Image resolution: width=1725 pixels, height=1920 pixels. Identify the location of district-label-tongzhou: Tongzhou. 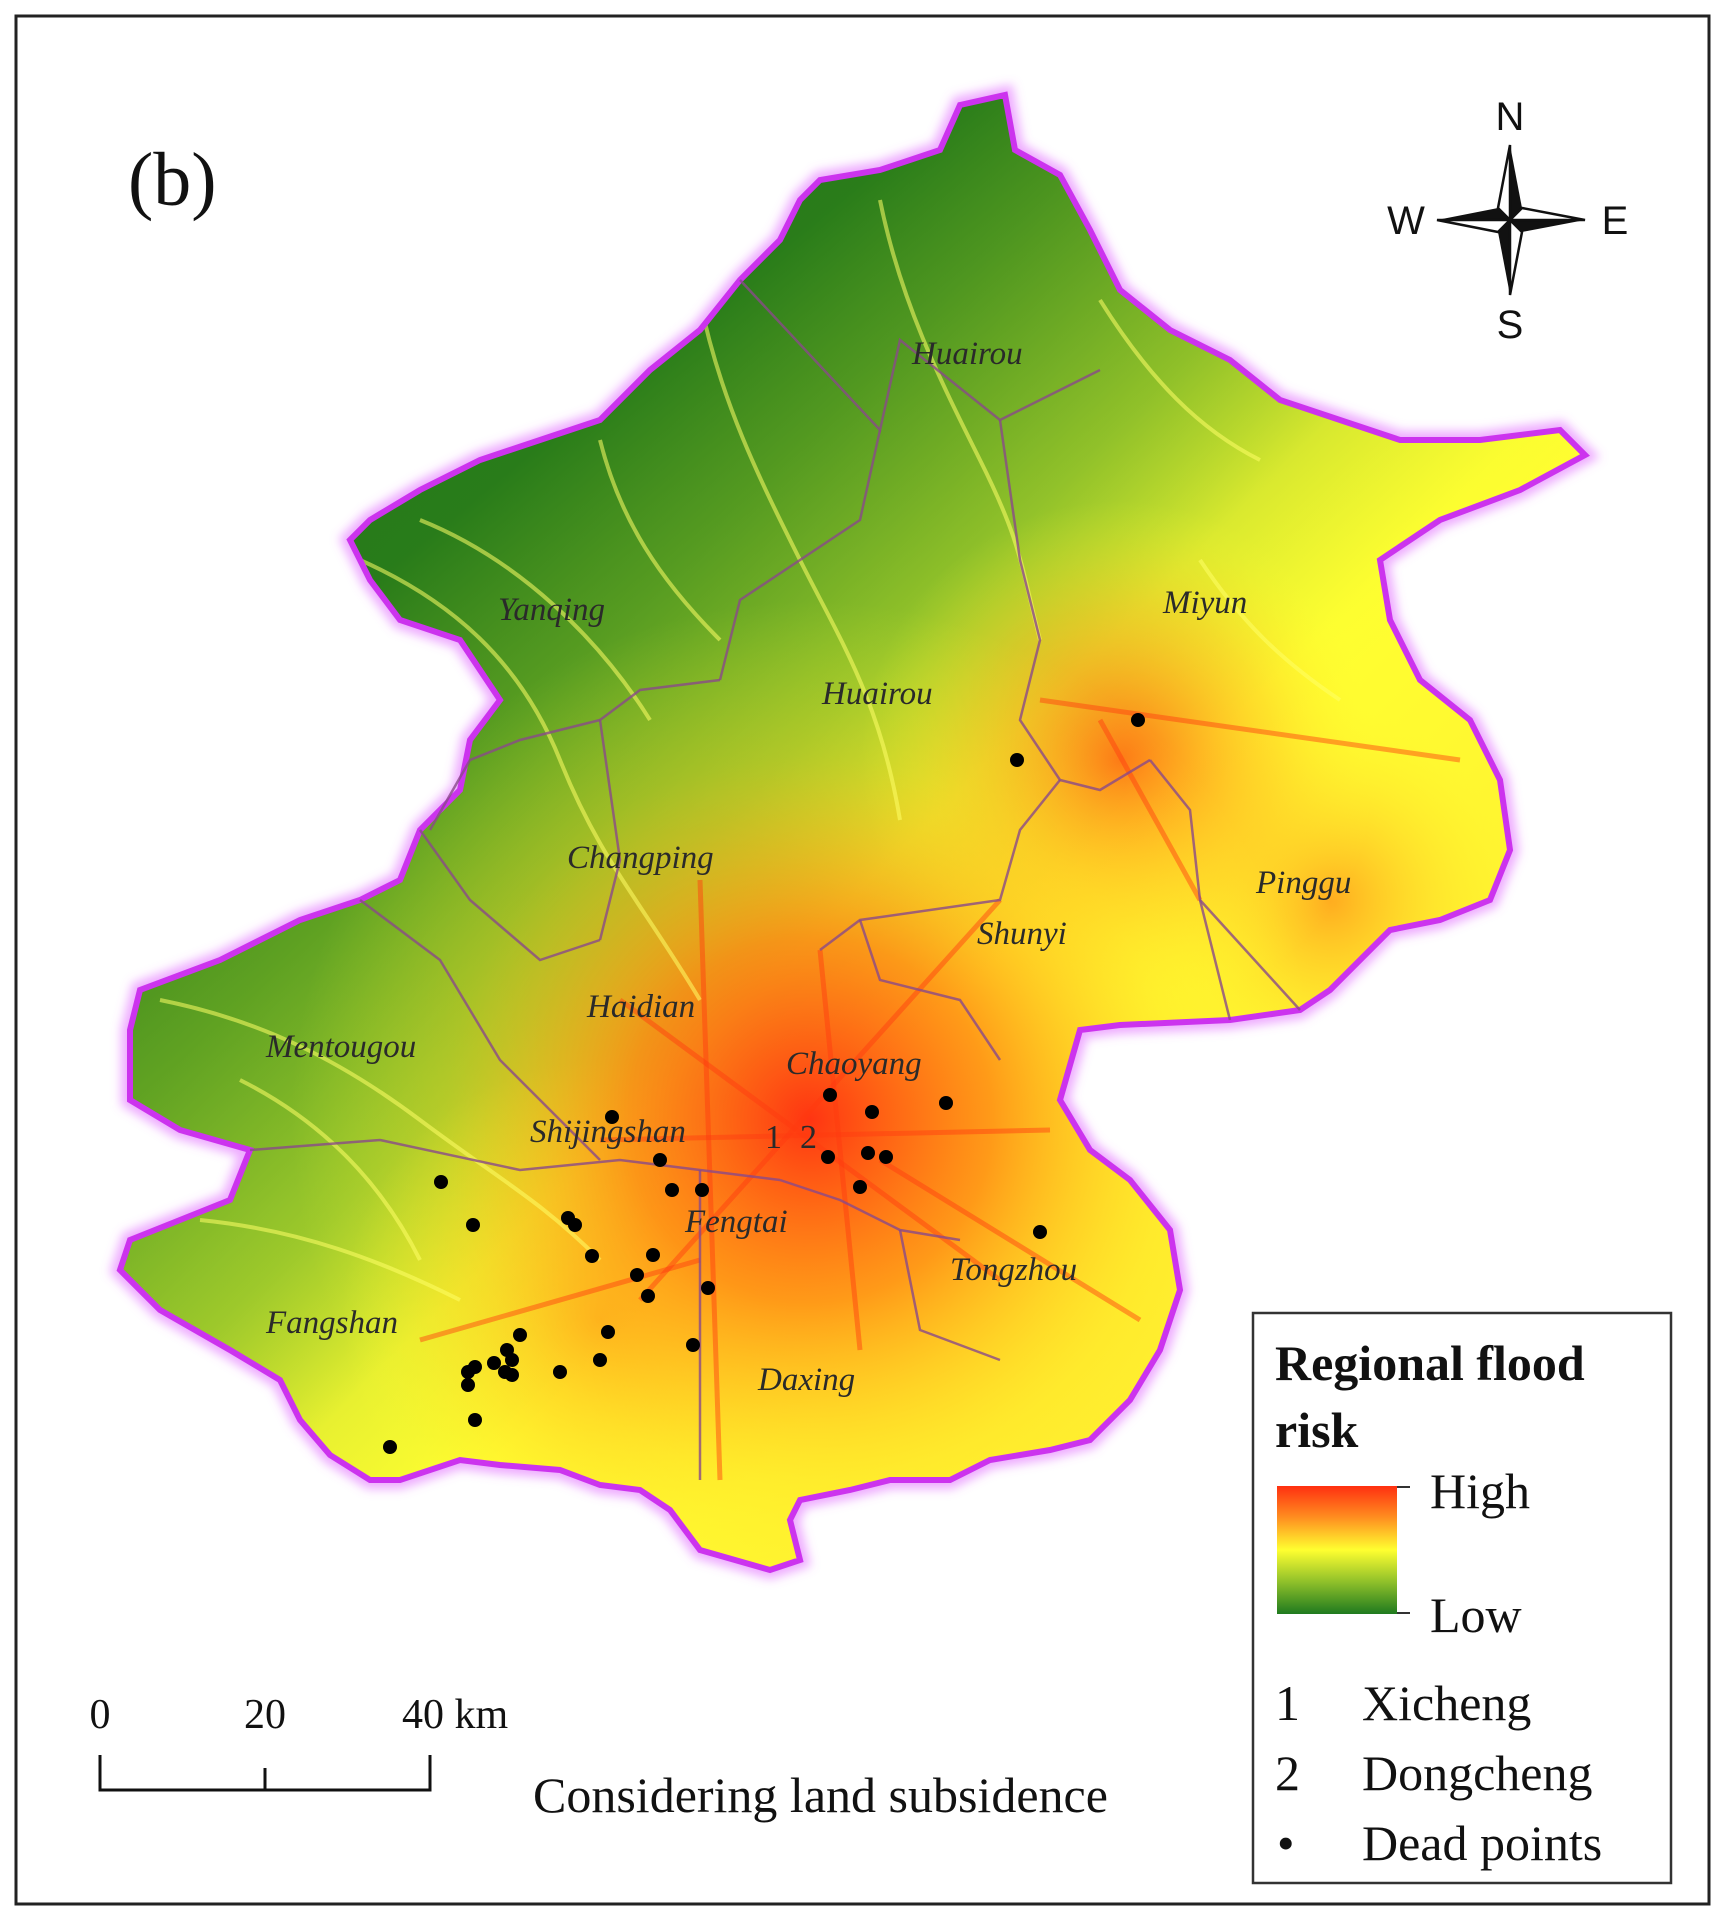
(1013, 1270).